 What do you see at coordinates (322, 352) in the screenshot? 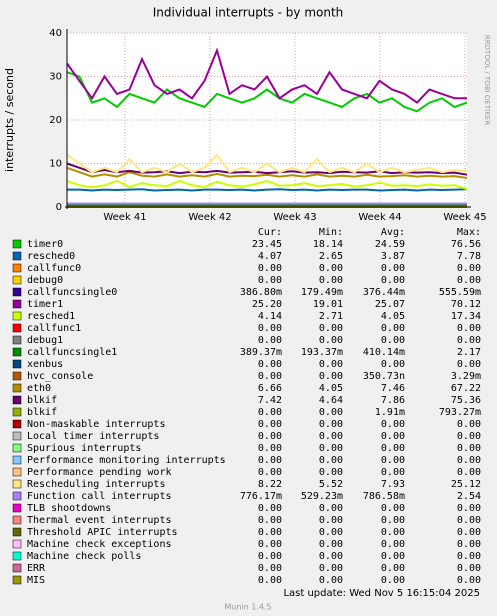
I see `legend-stat: 193.37m` at bounding box center [322, 352].